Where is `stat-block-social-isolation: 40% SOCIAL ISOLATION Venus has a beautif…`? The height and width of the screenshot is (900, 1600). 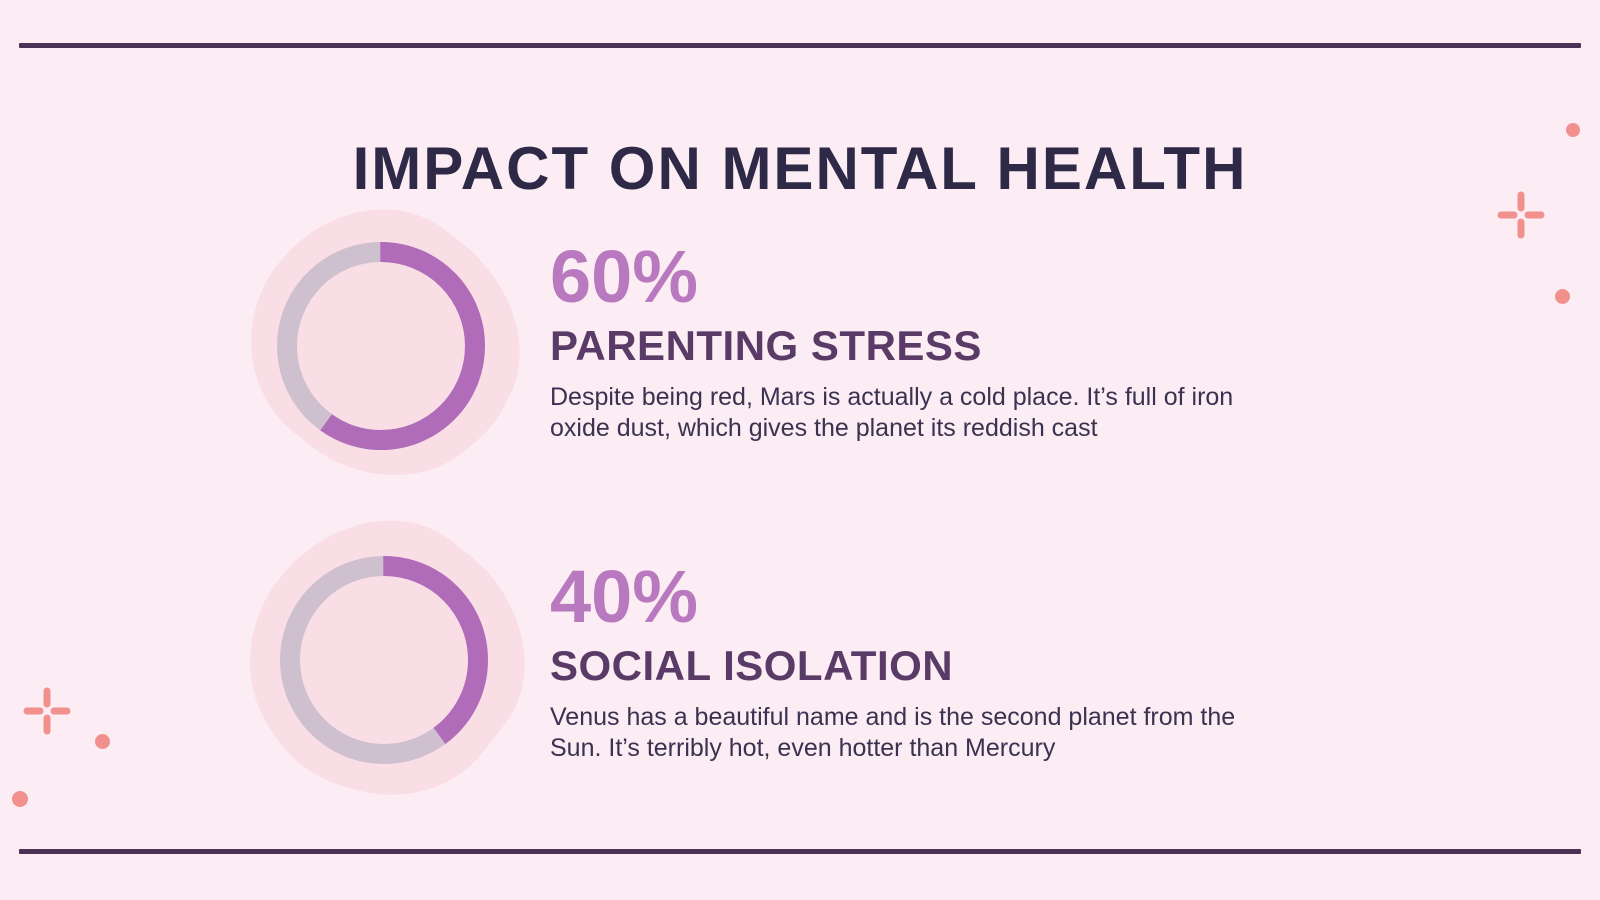 stat-block-social-isolation: 40% SOCIAL ISOLATION Venus has a beautif… is located at coordinates (930, 662).